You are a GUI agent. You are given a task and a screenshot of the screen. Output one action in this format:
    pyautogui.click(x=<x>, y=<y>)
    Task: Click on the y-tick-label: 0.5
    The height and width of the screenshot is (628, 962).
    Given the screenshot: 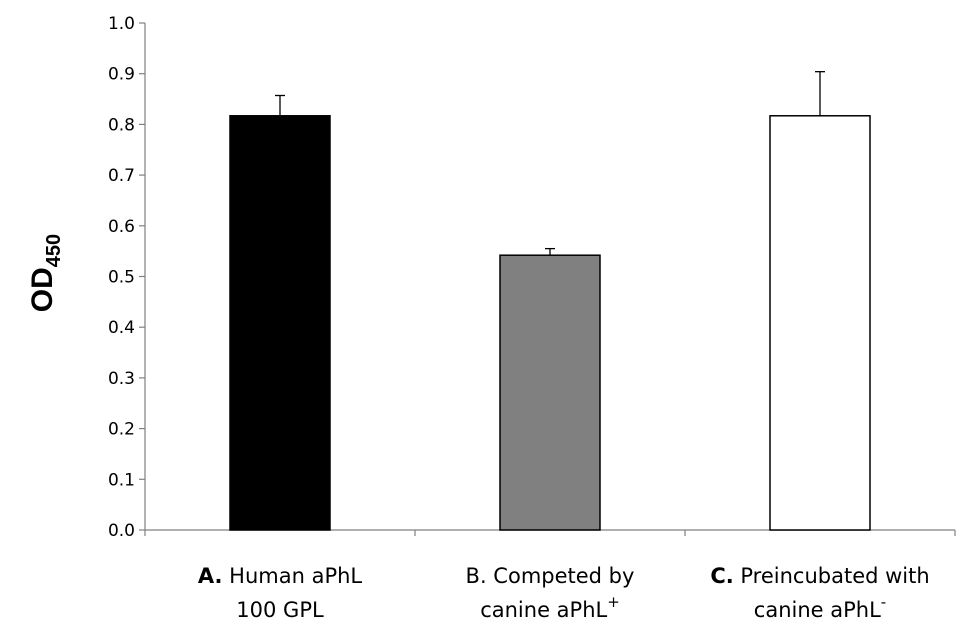 What is the action you would take?
    pyautogui.click(x=121, y=278)
    